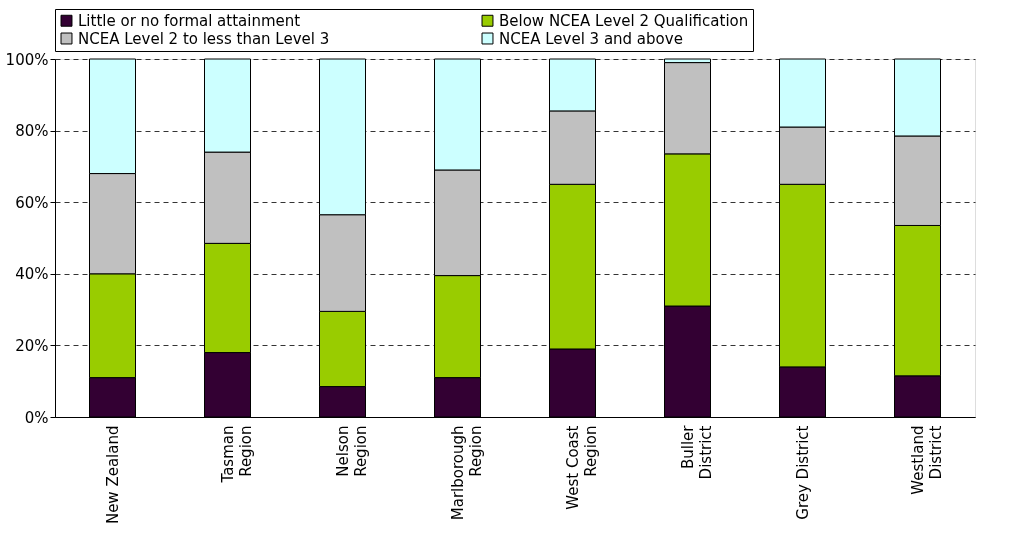 Image resolution: width=1021 pixels, height=550 pixels. I want to click on legend-label: NCEA Level 2 to less than Level 3, so click(204, 38).